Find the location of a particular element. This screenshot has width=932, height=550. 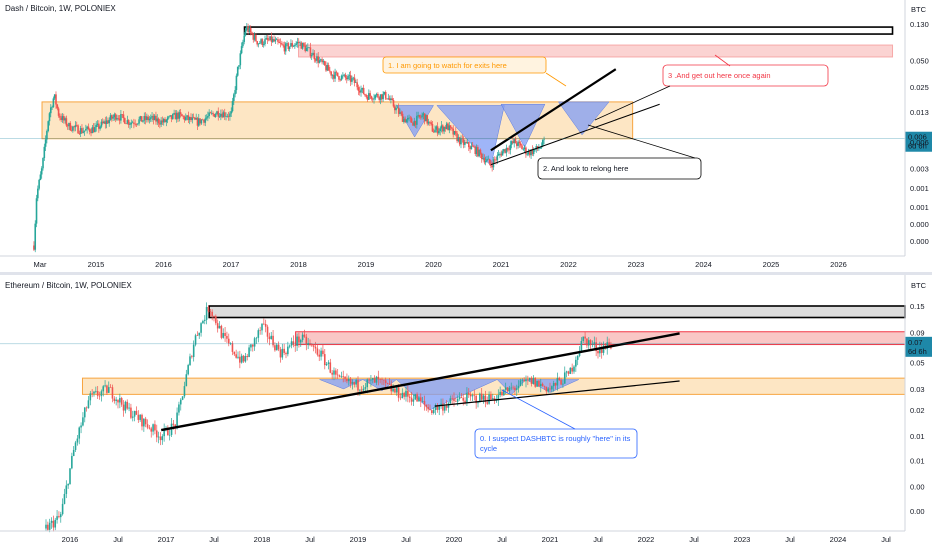

dash-chart-title: Dash / Bitcoin, 1W, POLONIEX is located at coordinates (60, 8).